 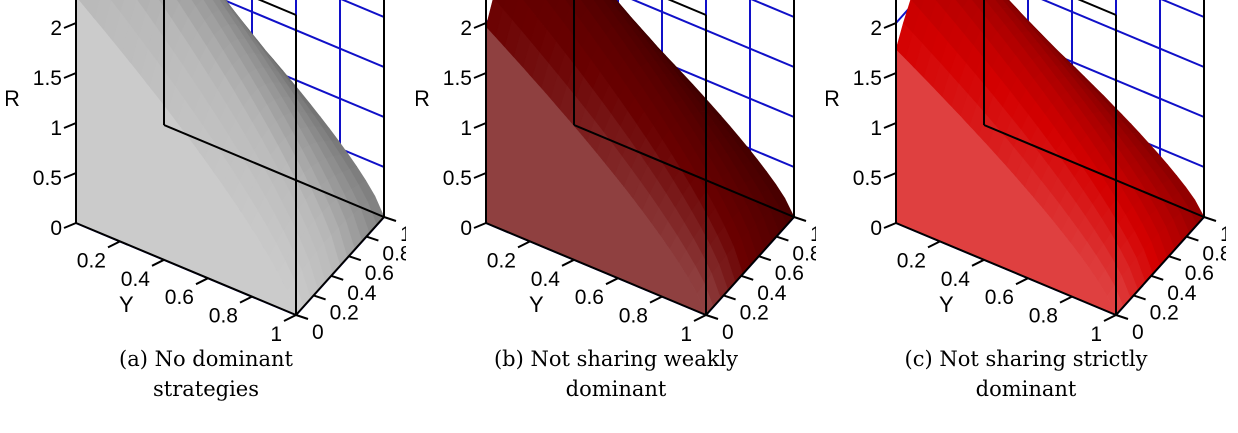 I want to click on caption-c-line-2: dominant, so click(x=1026, y=389).